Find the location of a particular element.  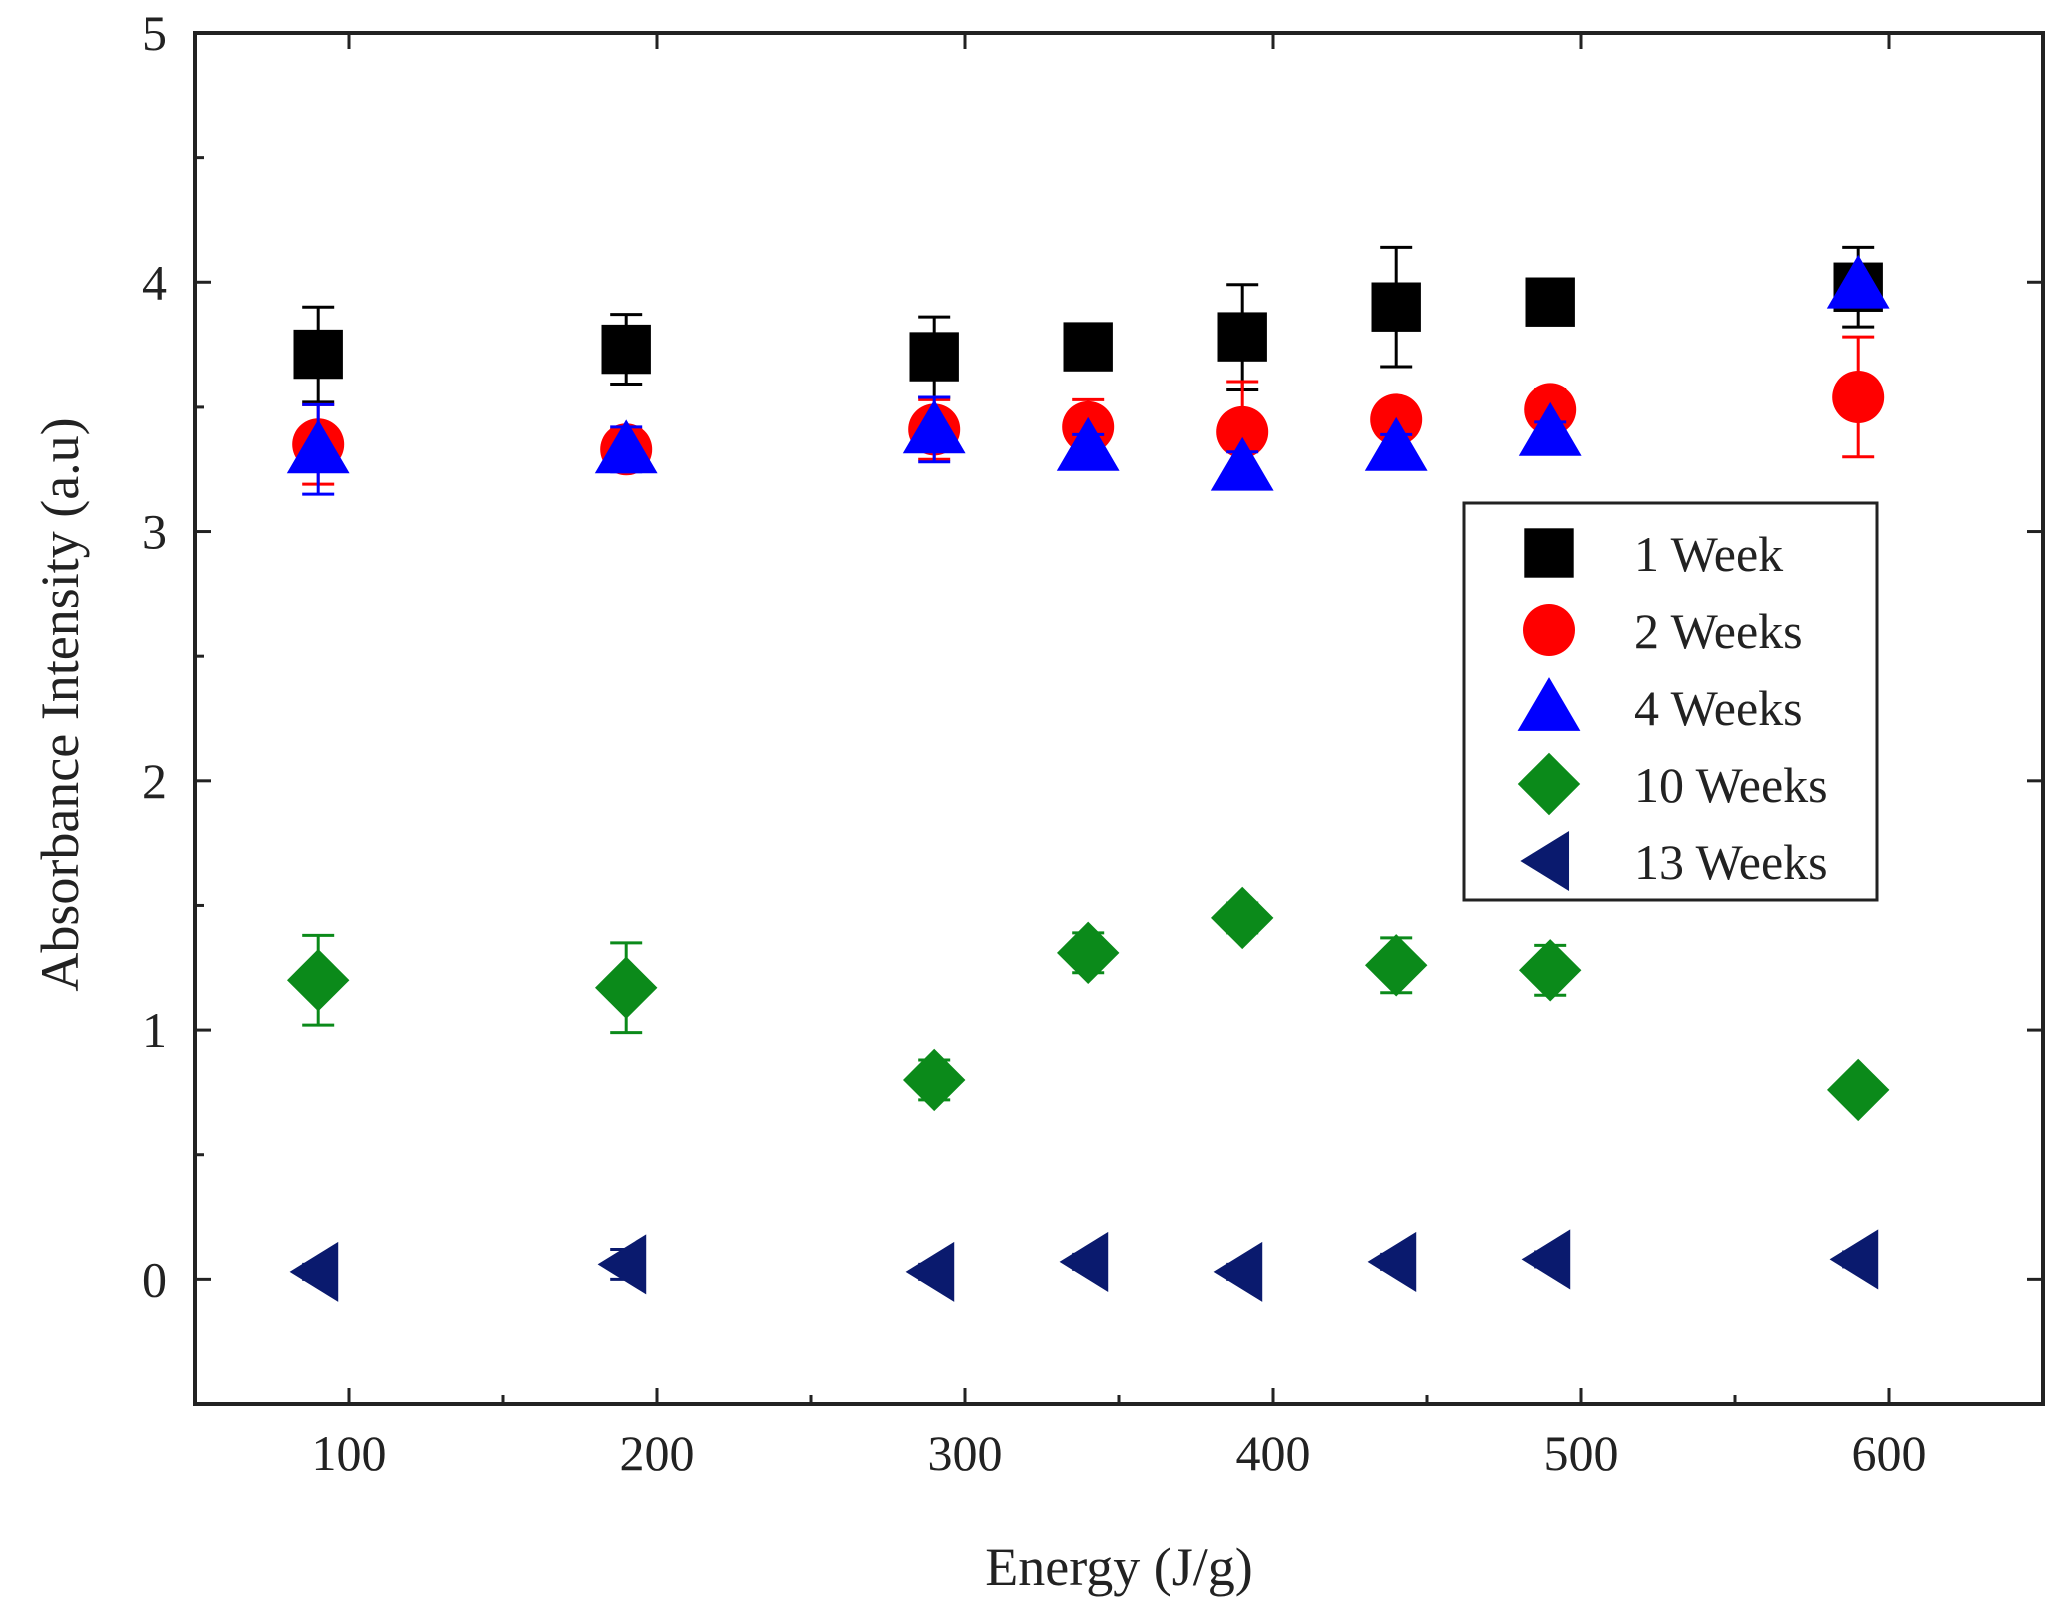

y-tick-label: 2 is located at coordinates (154, 781).